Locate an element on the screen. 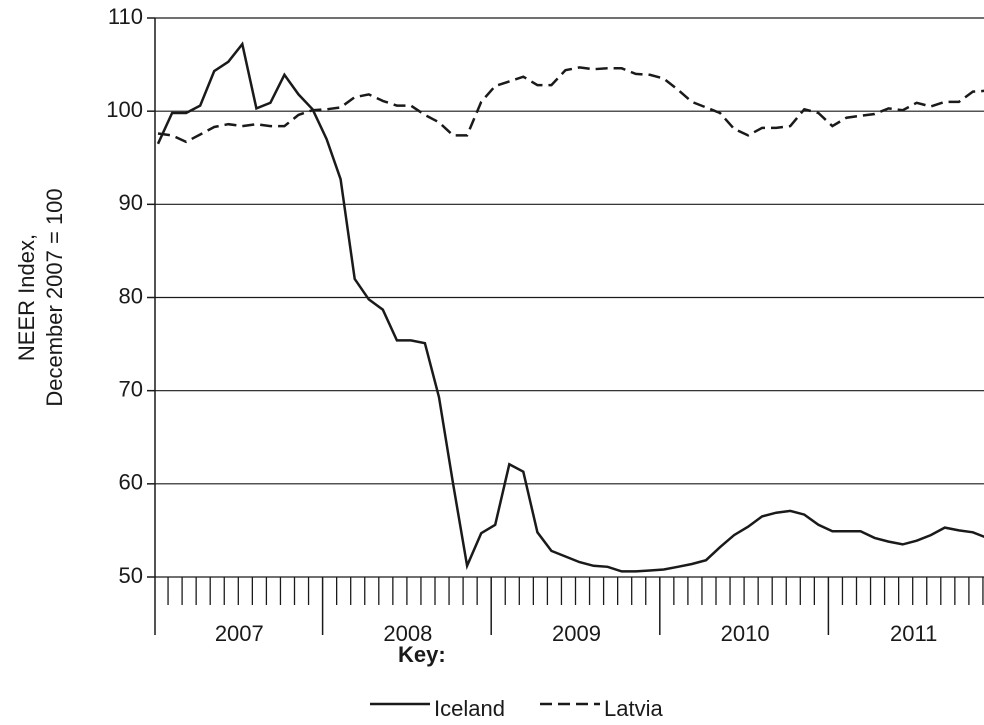  y-tick-label: 110 is located at coordinates (125, 16).